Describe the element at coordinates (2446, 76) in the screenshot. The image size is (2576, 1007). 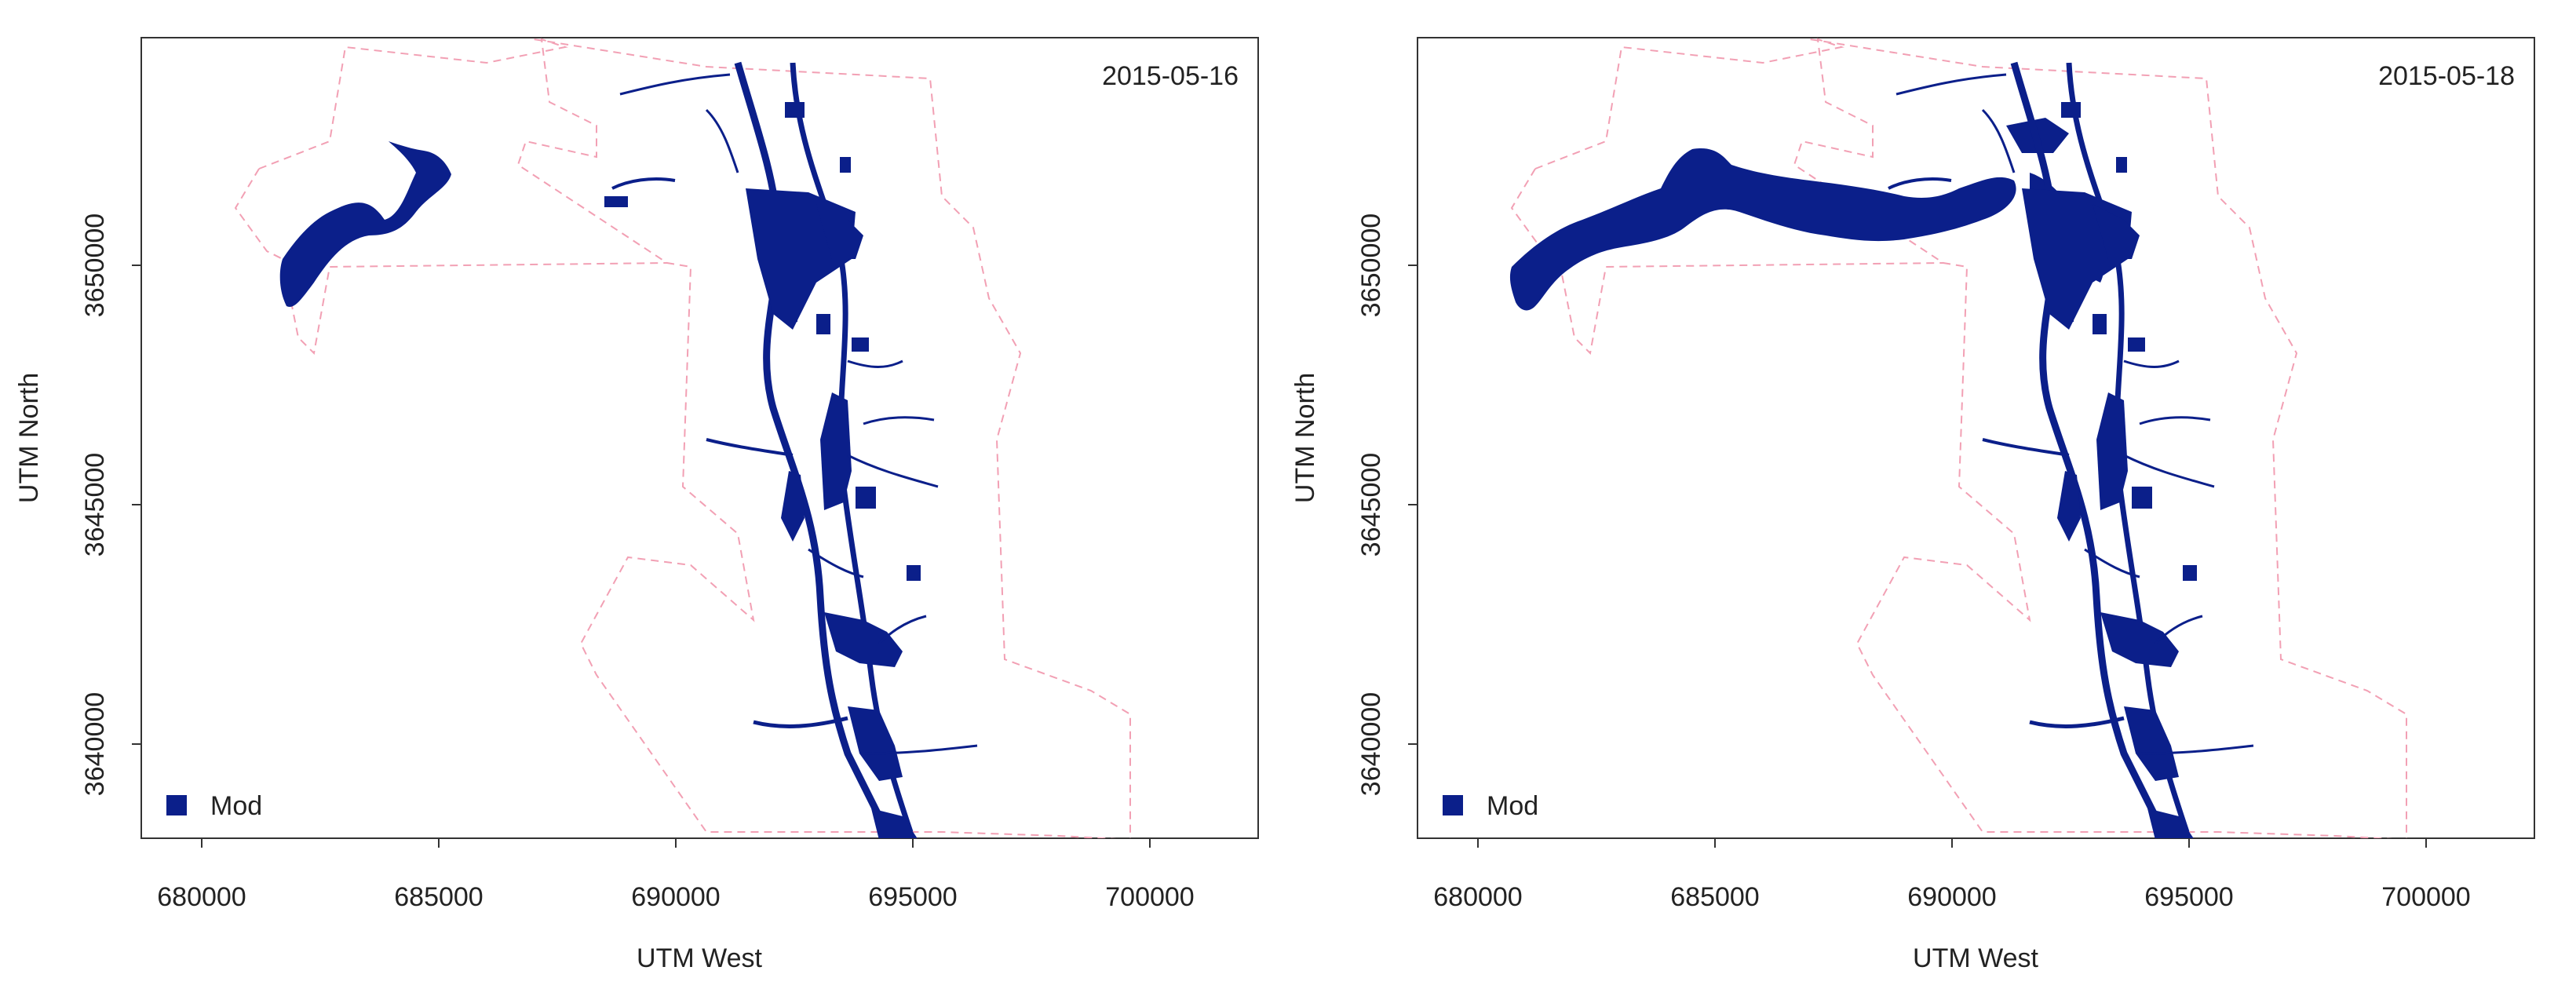
I see `date-label: 2015-05-18` at that location.